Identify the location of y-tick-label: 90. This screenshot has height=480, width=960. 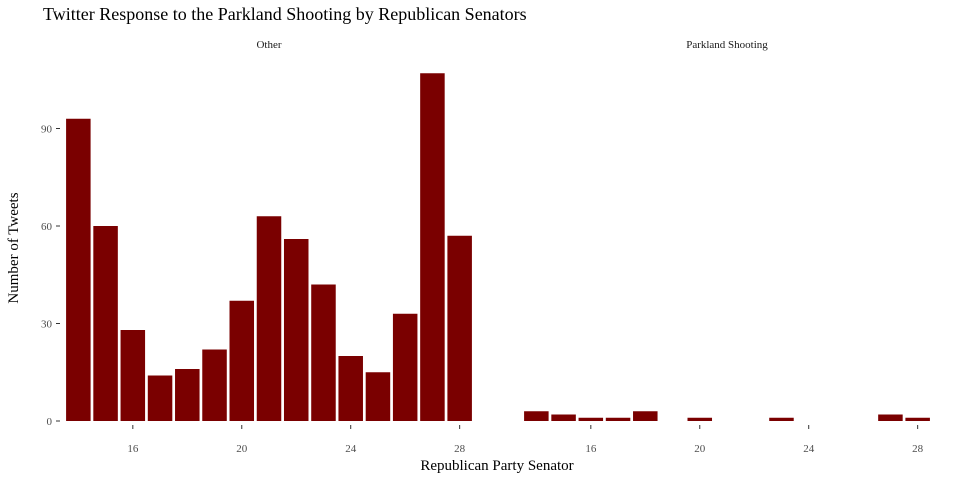
(47, 130).